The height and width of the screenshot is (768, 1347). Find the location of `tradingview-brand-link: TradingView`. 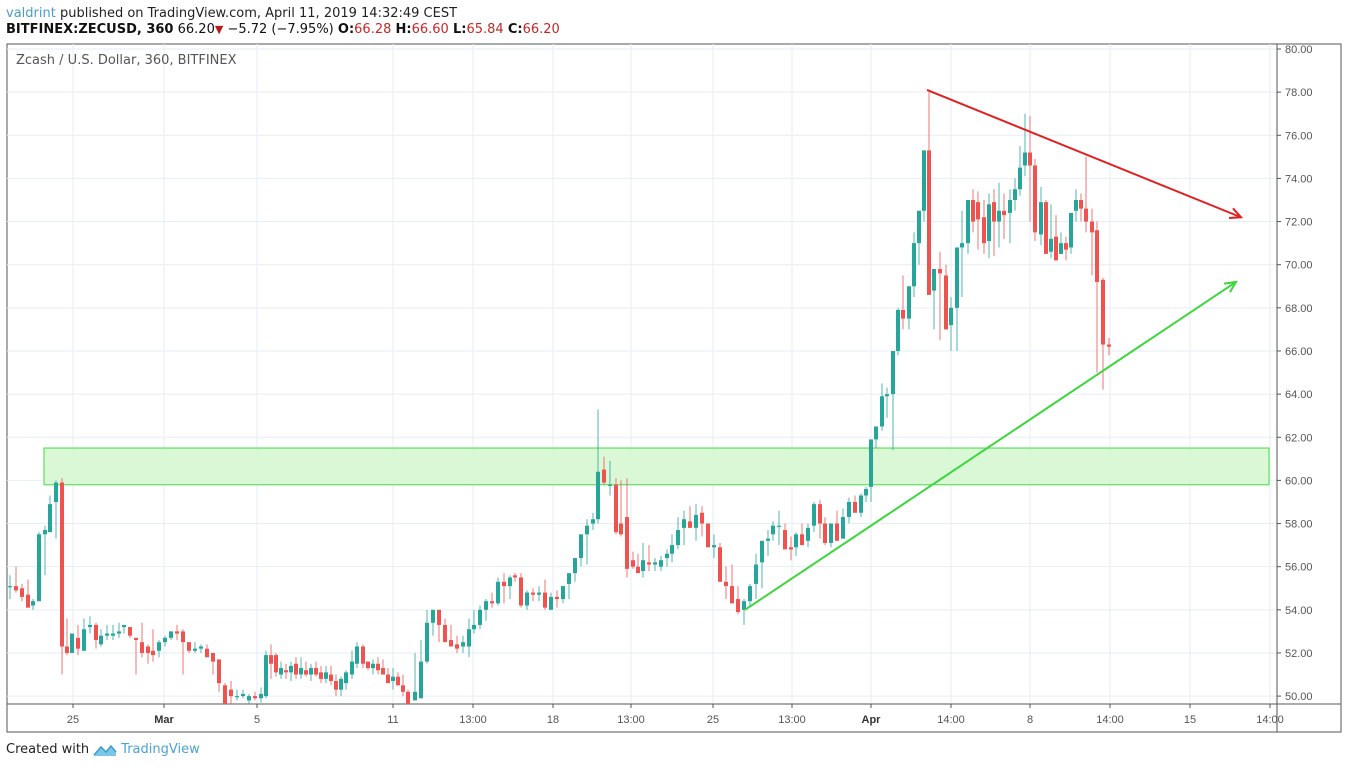

tradingview-brand-link: TradingView is located at coordinates (160, 749).